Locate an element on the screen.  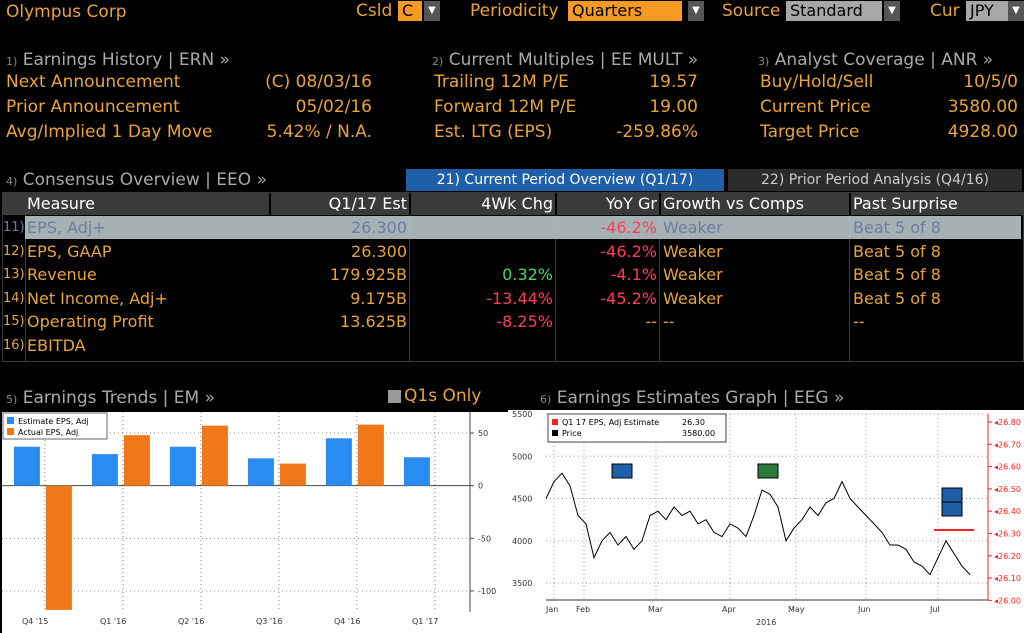
csld-select: C is located at coordinates (410, 11).